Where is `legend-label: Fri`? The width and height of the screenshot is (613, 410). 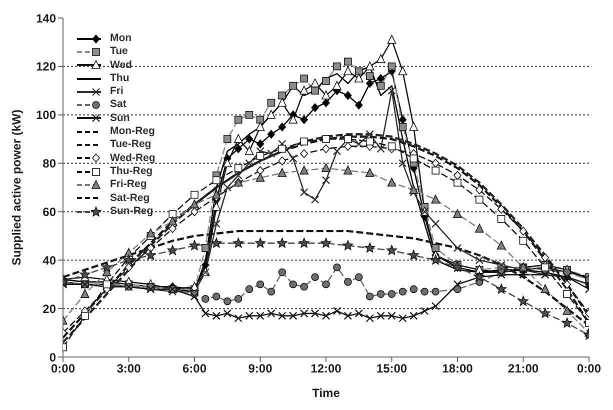 legend-label: Fri is located at coordinates (117, 91).